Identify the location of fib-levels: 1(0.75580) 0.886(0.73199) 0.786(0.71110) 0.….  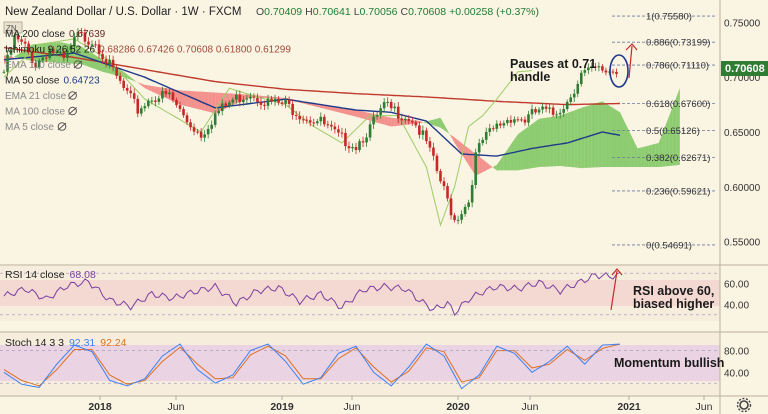
(663, 131).